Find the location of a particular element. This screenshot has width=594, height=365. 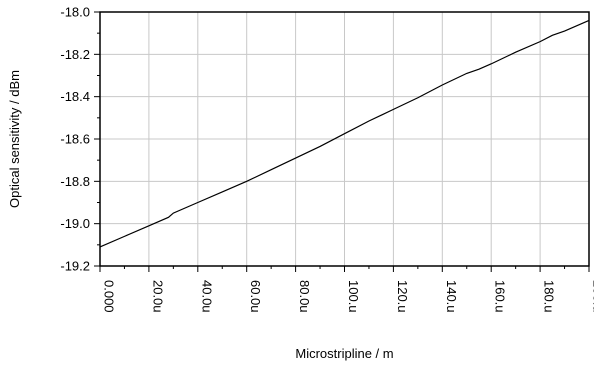

x-tick-label: 160.u is located at coordinates (500, 296).